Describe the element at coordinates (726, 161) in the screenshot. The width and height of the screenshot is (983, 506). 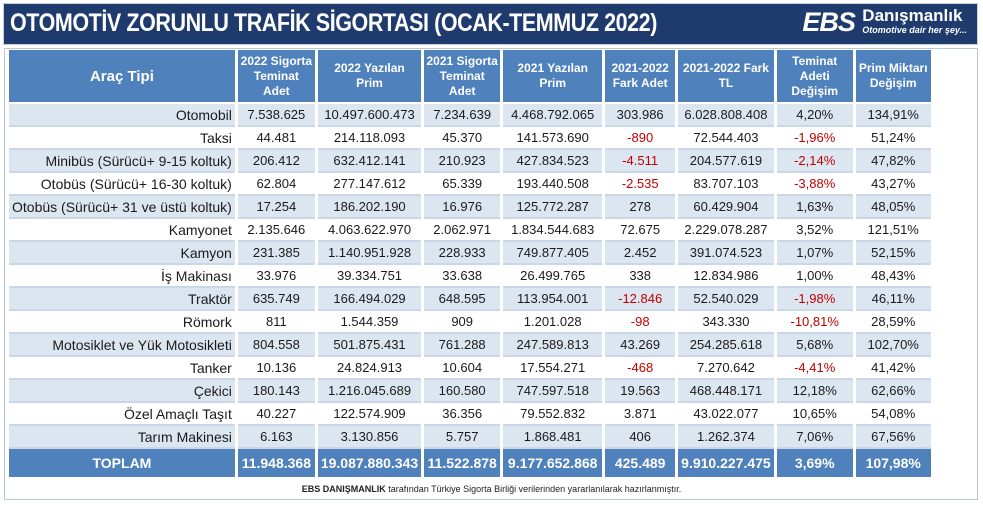
I see `table-cell: 204.577.619` at that location.